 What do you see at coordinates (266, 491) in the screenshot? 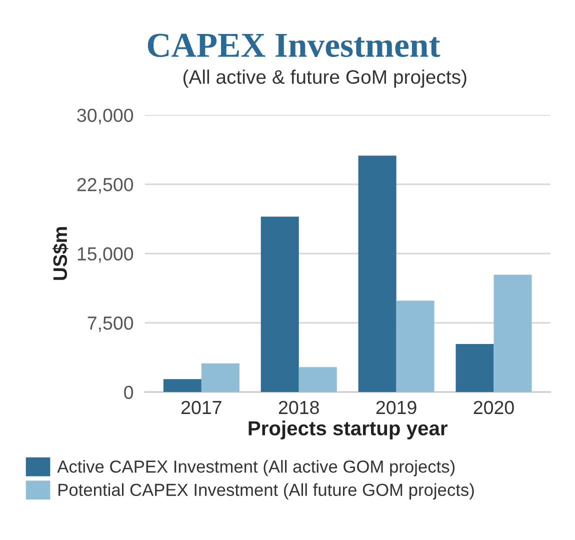
I see `legend-label: Potential CAPEX Investment (All future GOM projects)` at bounding box center [266, 491].